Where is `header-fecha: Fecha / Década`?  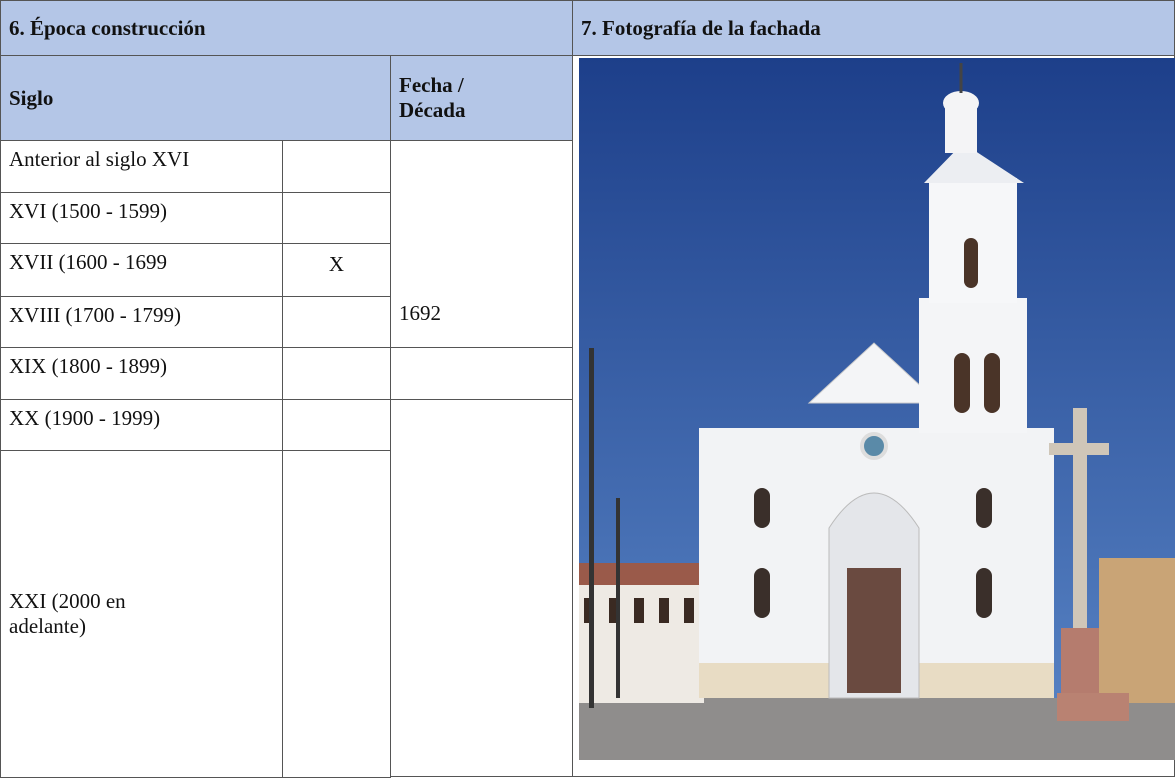 header-fecha: Fecha / Década is located at coordinates (481, 98).